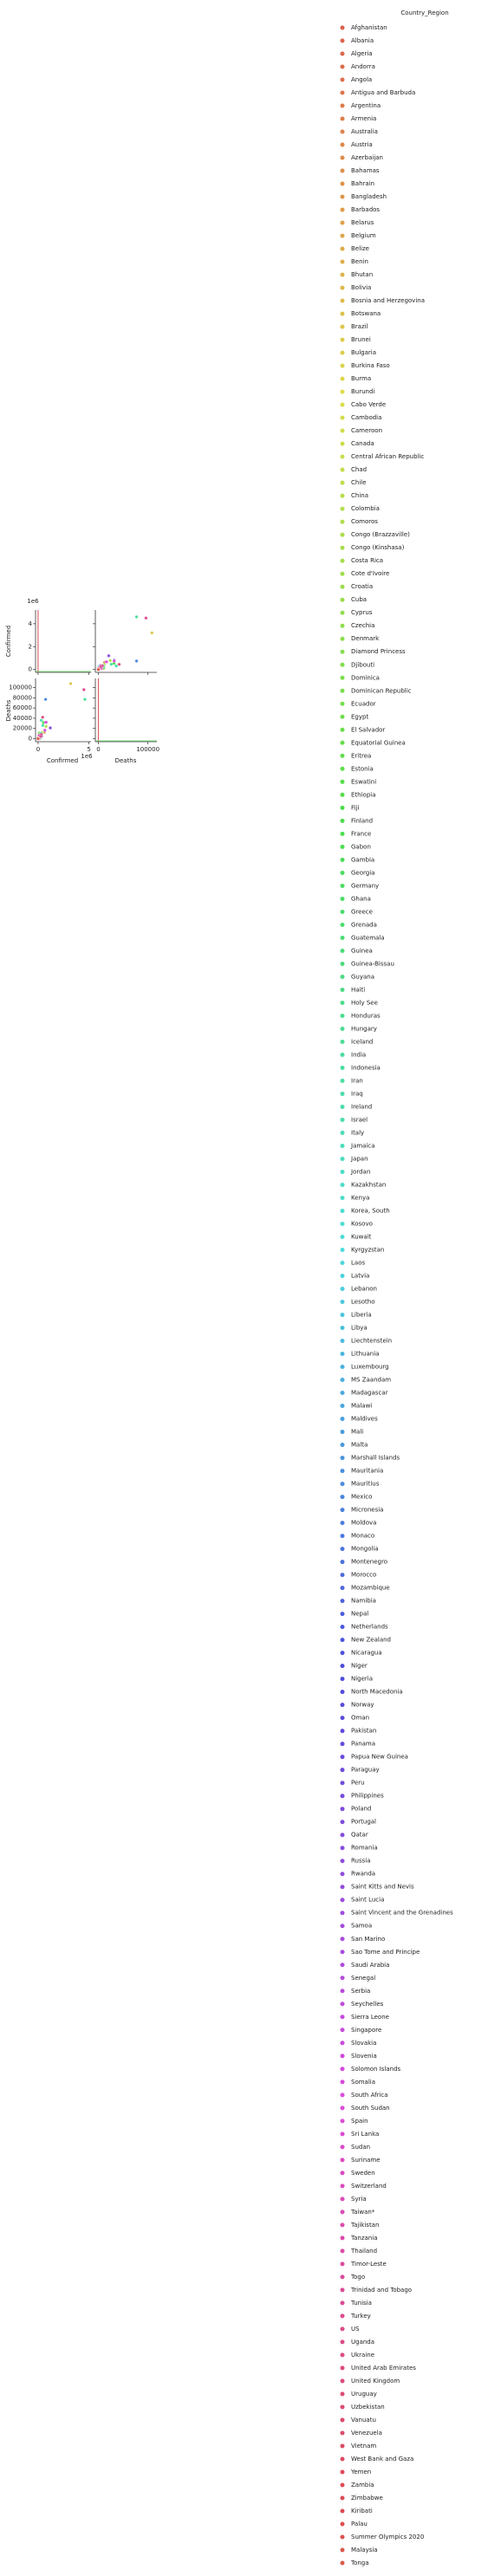 The image size is (488, 2576). I want to click on legend-label: Iceland, so click(362, 1042).